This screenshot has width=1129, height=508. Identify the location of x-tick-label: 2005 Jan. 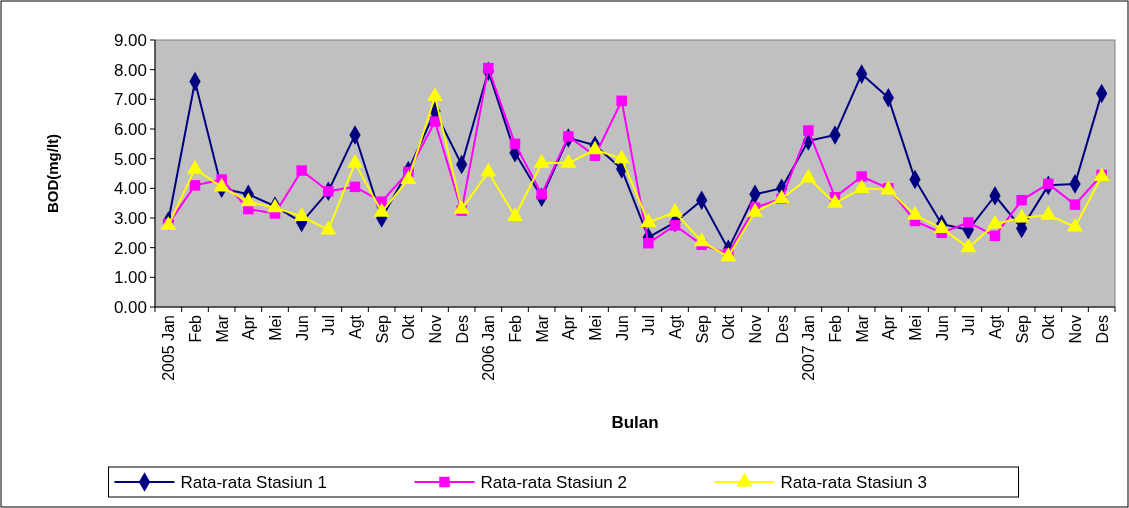
(169, 348).